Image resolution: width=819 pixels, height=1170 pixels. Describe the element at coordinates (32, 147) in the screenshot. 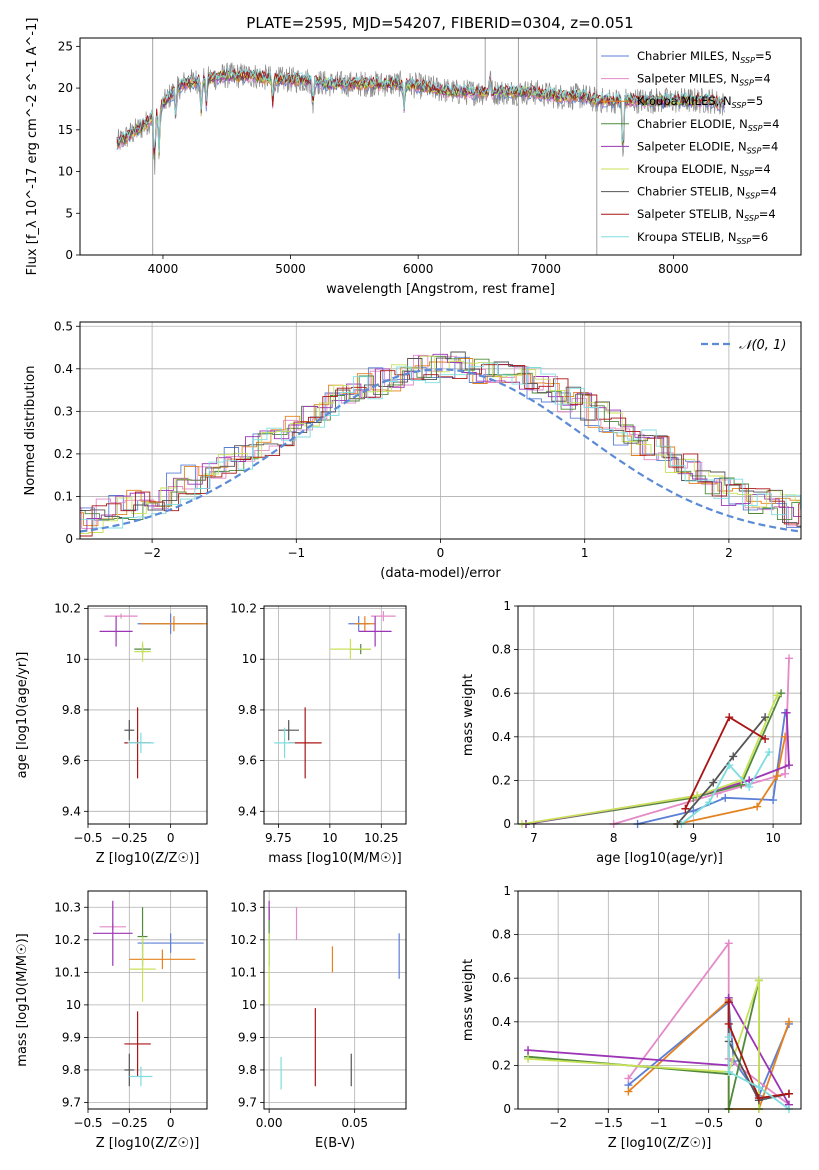

I see `y-axis-label: Flux [f_λ 10^-17 erg cm^-2 s^-1 A^-1]` at that location.